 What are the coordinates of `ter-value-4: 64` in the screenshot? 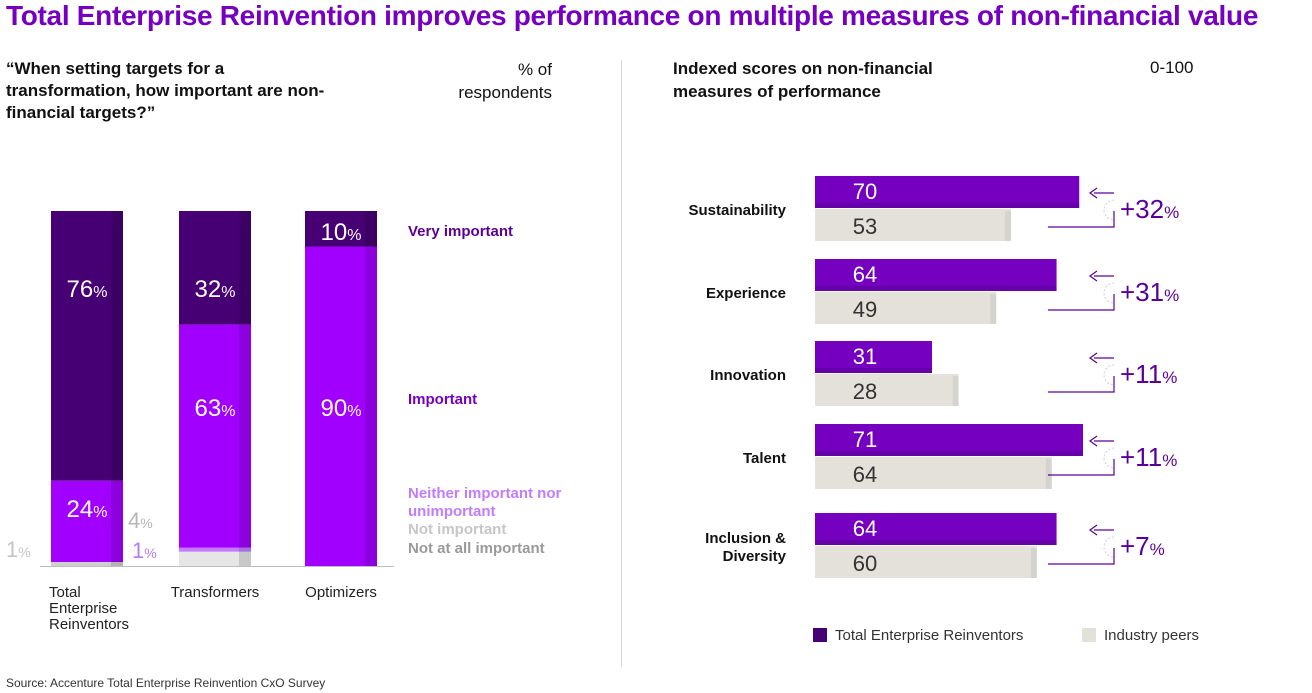 It's located at (865, 528).